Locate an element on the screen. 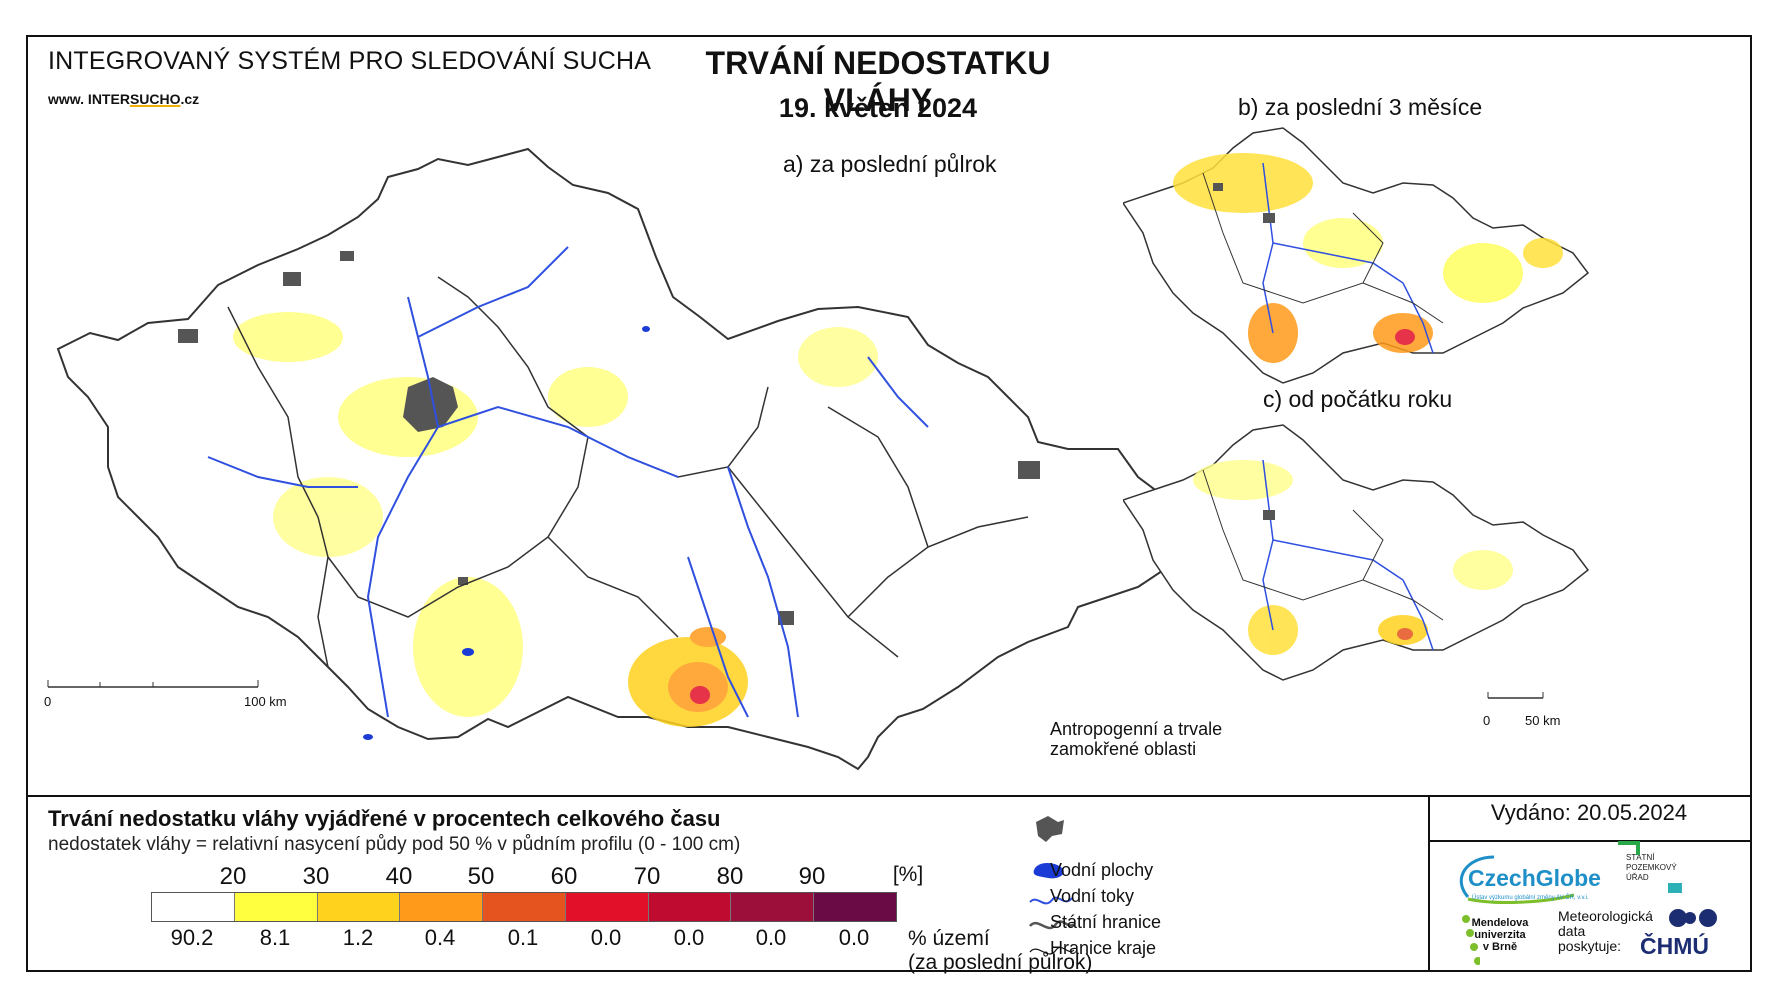  spu-logo: STÁTNÍ POZEMKOVÝ ÚŘAD is located at coordinates (1650, 867).